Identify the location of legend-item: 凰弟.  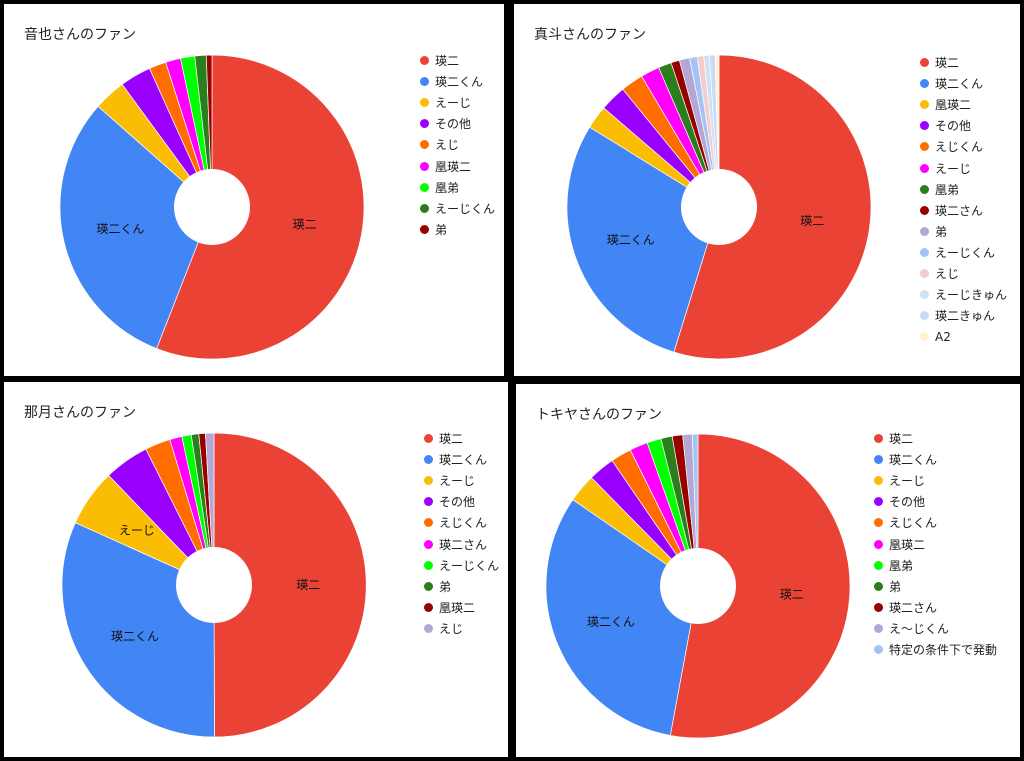
(963, 189).